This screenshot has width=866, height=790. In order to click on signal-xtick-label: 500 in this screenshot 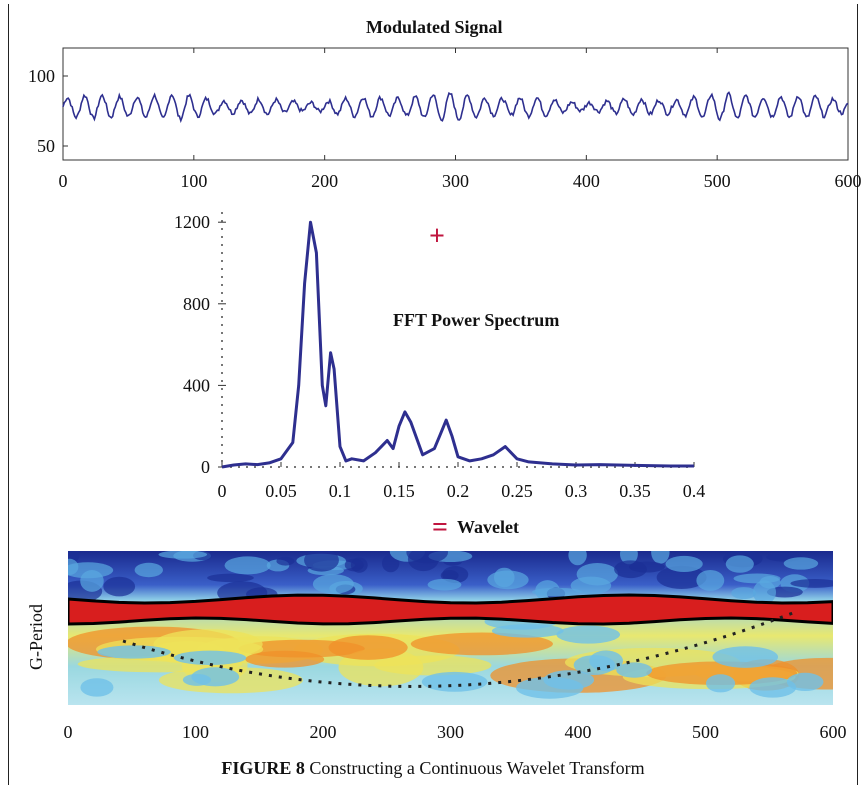, I will do `click(717, 181)`.